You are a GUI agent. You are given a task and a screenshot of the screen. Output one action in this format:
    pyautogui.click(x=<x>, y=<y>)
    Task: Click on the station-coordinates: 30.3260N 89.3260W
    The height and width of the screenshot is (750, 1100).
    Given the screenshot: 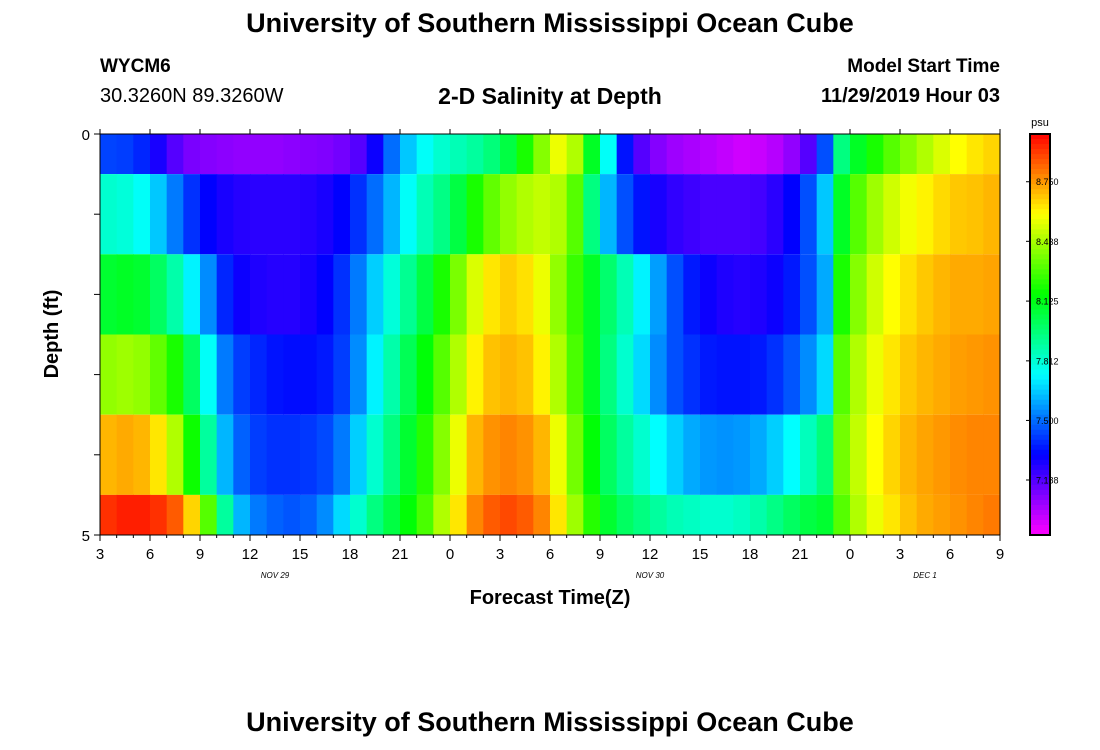 What is the action you would take?
    pyautogui.click(x=192, y=96)
    